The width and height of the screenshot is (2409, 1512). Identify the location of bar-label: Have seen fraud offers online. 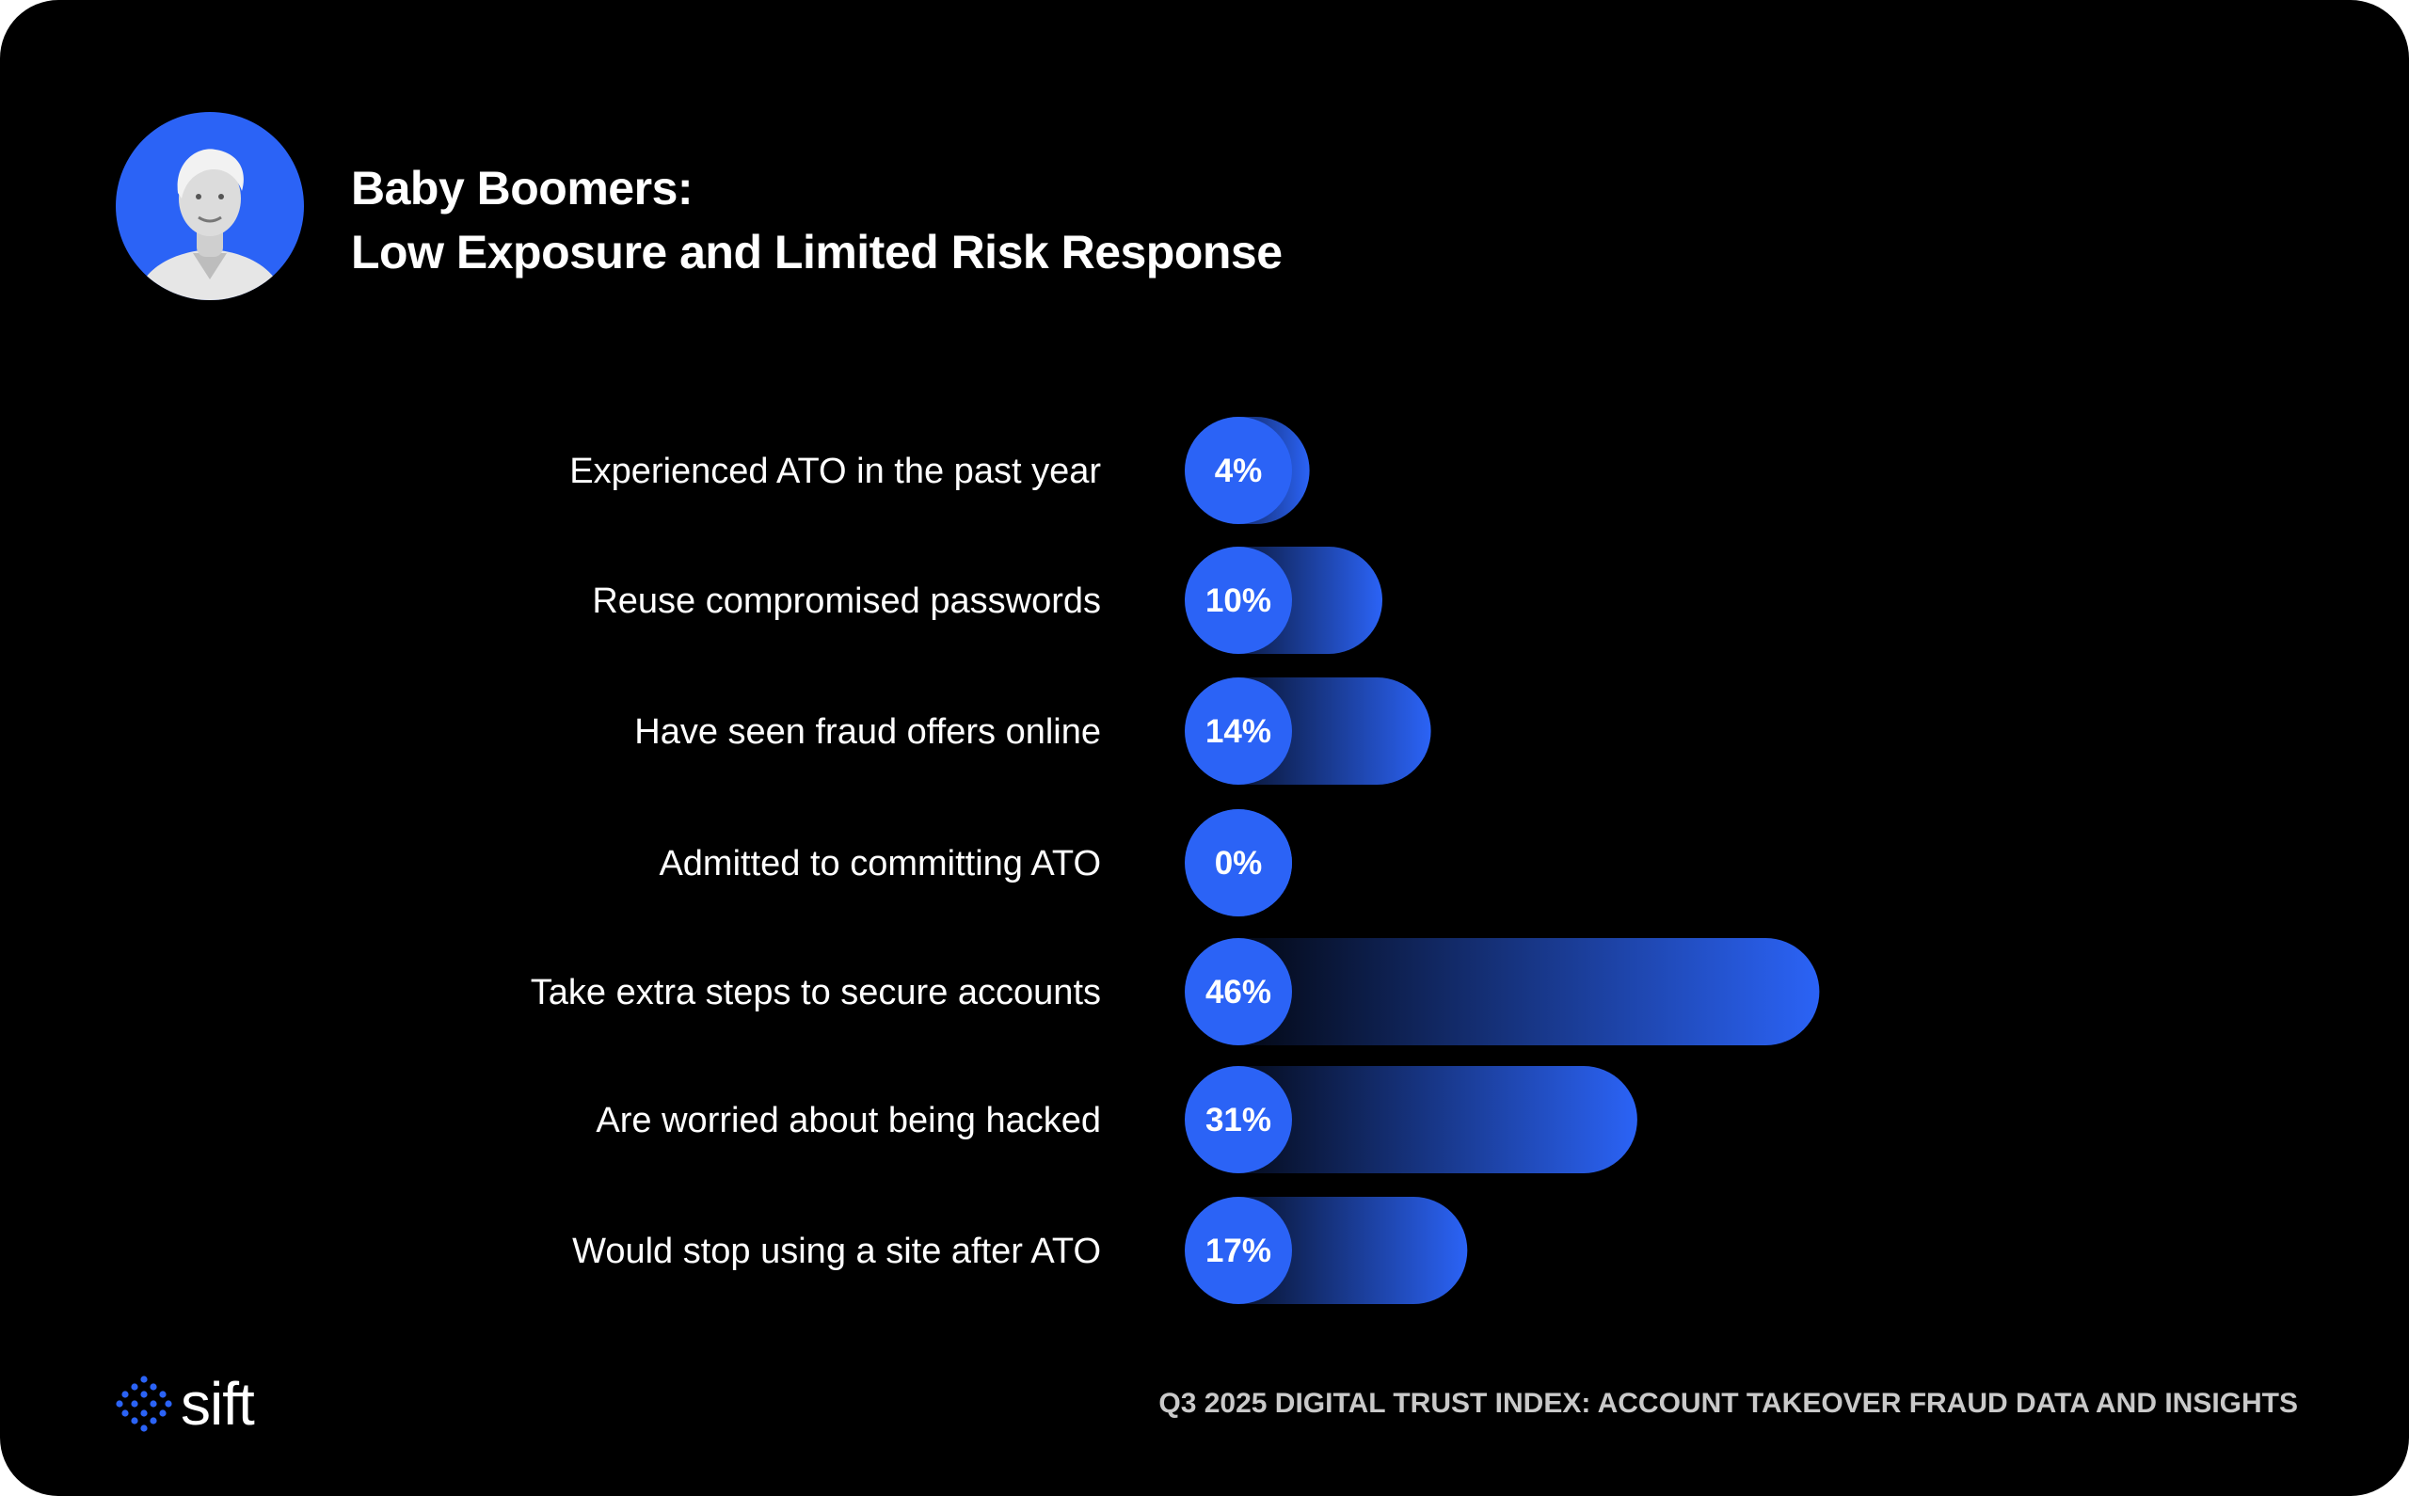
(868, 732).